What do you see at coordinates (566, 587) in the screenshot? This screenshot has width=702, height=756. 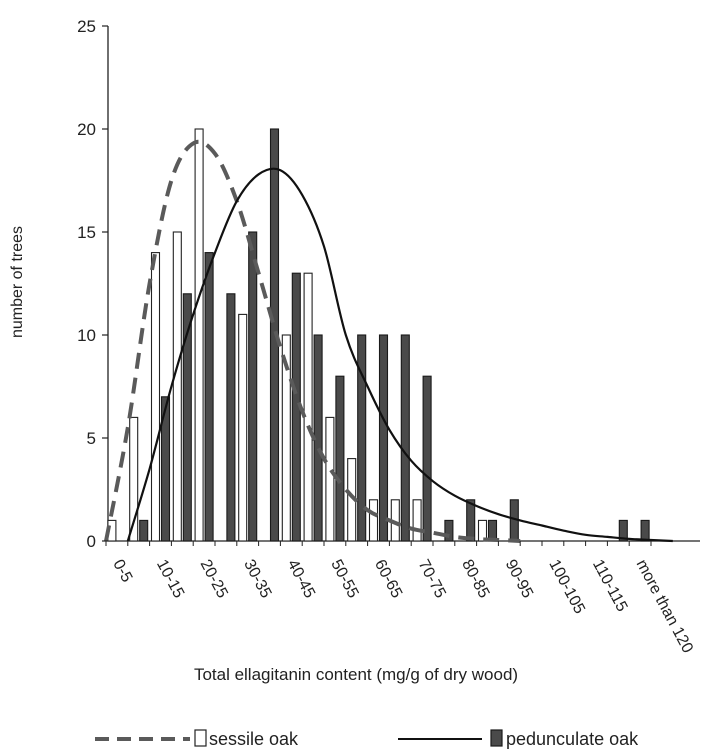 I see `x-tick-label: 100-105` at bounding box center [566, 587].